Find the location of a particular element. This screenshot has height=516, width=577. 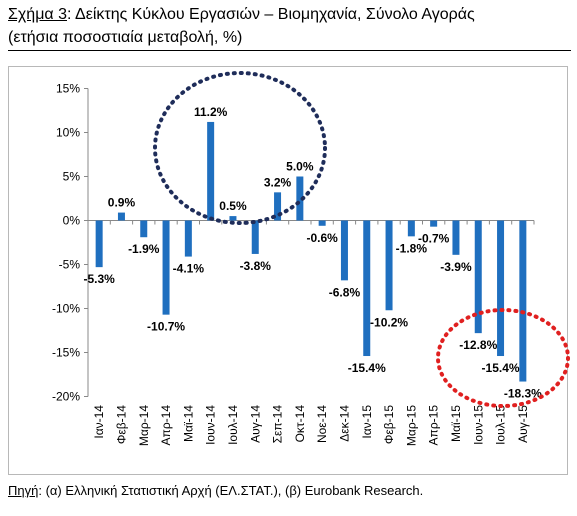

highlight-circle-2015 is located at coordinates (503, 358).